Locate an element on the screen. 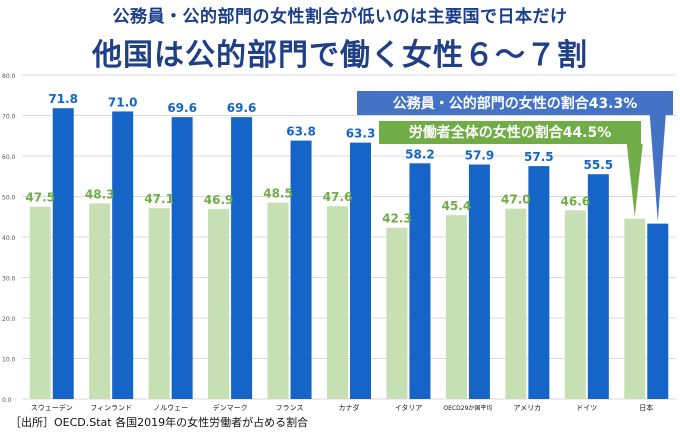  x-category-label: 日本 is located at coordinates (646, 407).